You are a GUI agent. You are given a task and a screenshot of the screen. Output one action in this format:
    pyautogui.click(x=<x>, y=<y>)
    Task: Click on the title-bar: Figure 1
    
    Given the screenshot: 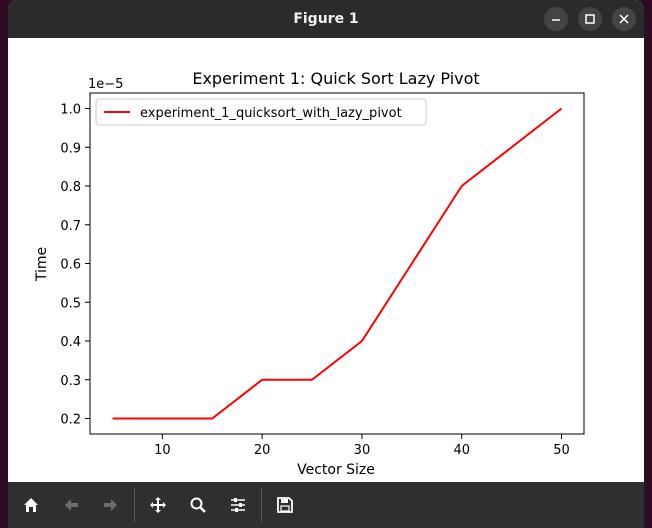 What is the action you would take?
    pyautogui.click(x=326, y=19)
    